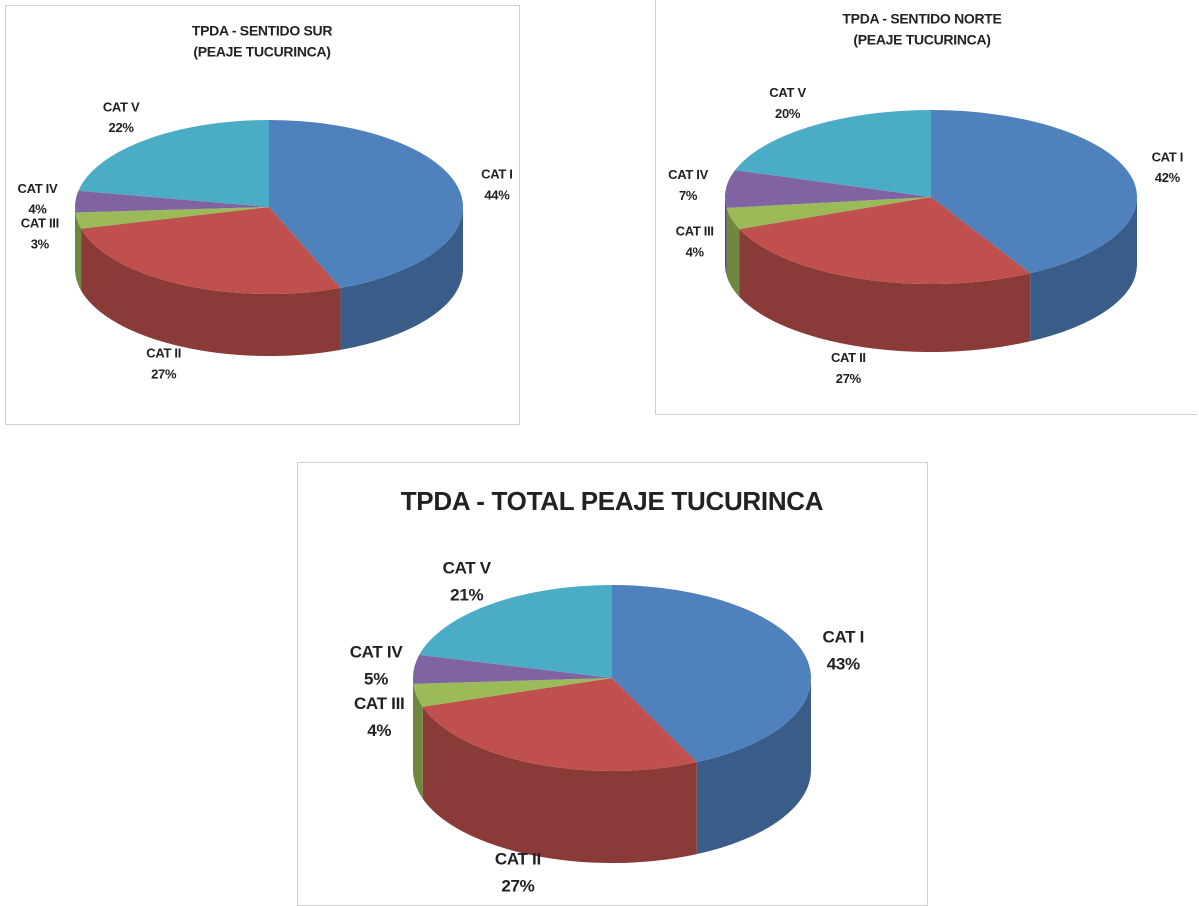 This screenshot has width=1199, height=906. Describe the element at coordinates (376, 679) in the screenshot. I see `value-label: 5%` at that location.